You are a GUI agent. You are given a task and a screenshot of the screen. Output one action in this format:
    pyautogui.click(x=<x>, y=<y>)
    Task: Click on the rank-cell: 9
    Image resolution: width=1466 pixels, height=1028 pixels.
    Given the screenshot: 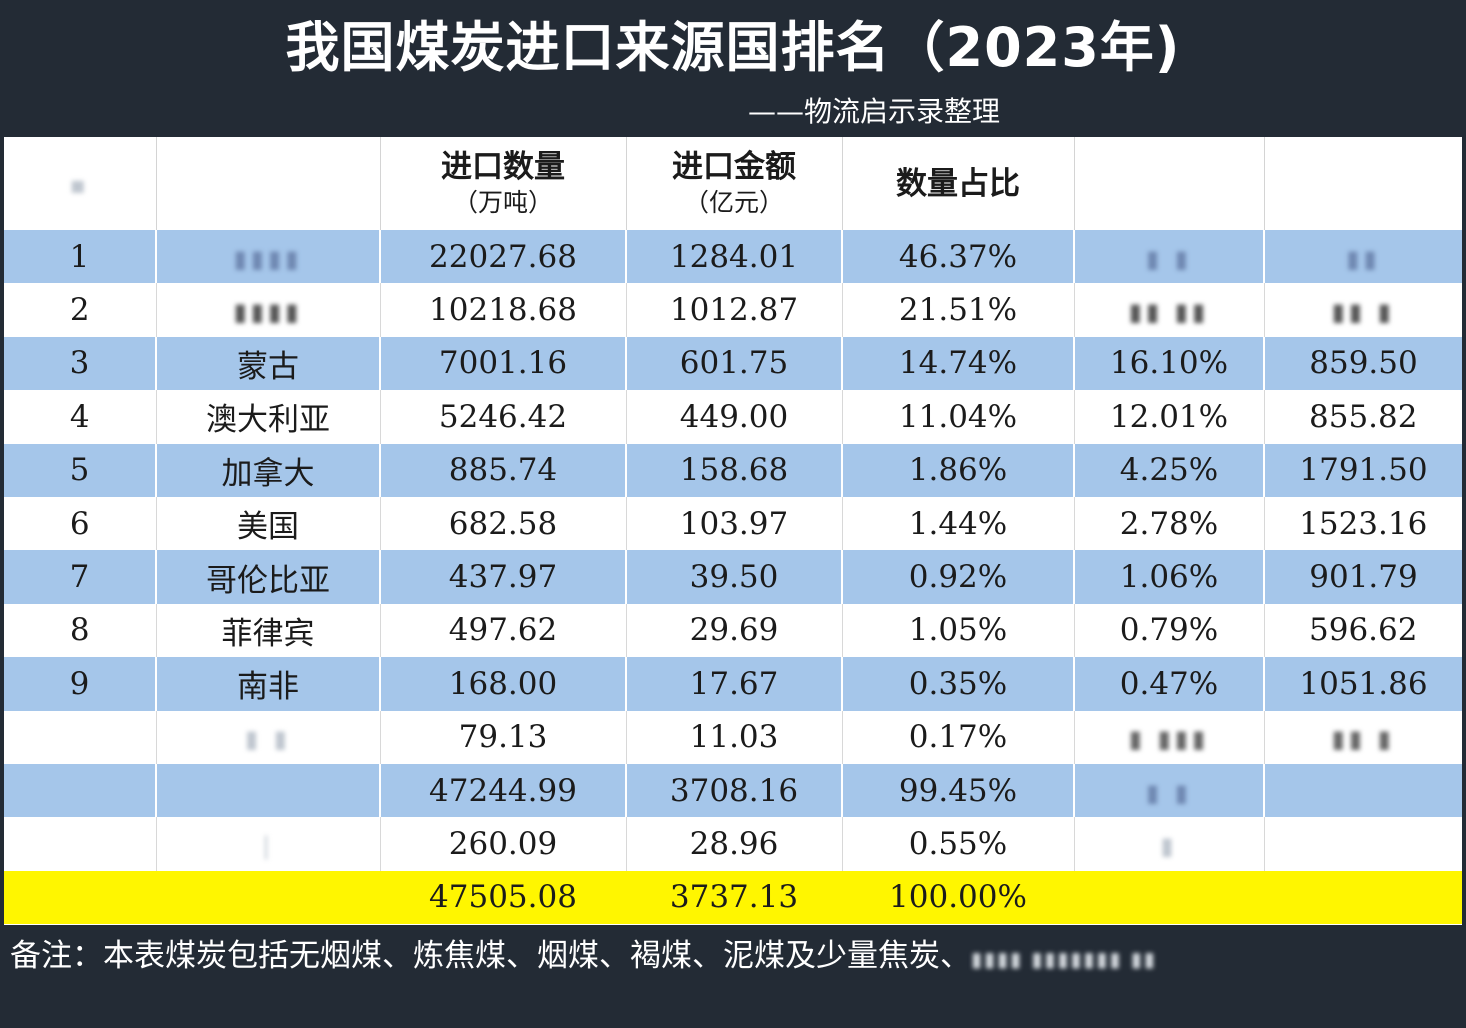 What is the action you would take?
    pyautogui.click(x=80, y=684)
    